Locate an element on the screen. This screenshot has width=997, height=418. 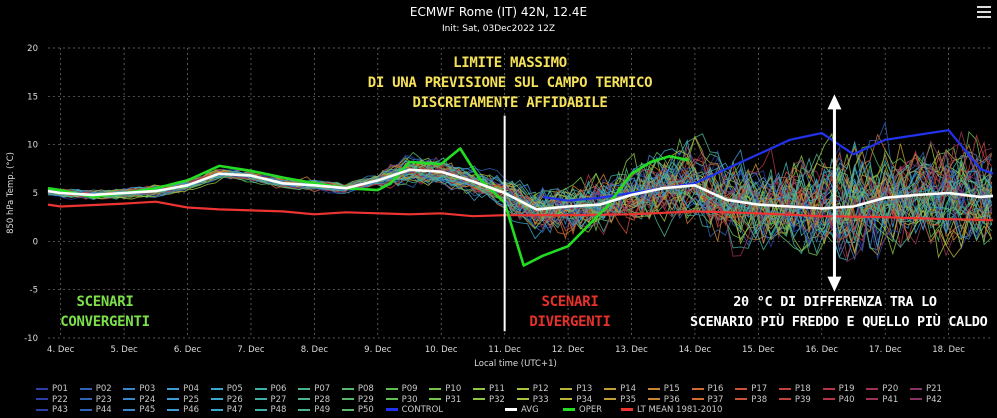
legend-item: P28 is located at coordinates (314, 400).